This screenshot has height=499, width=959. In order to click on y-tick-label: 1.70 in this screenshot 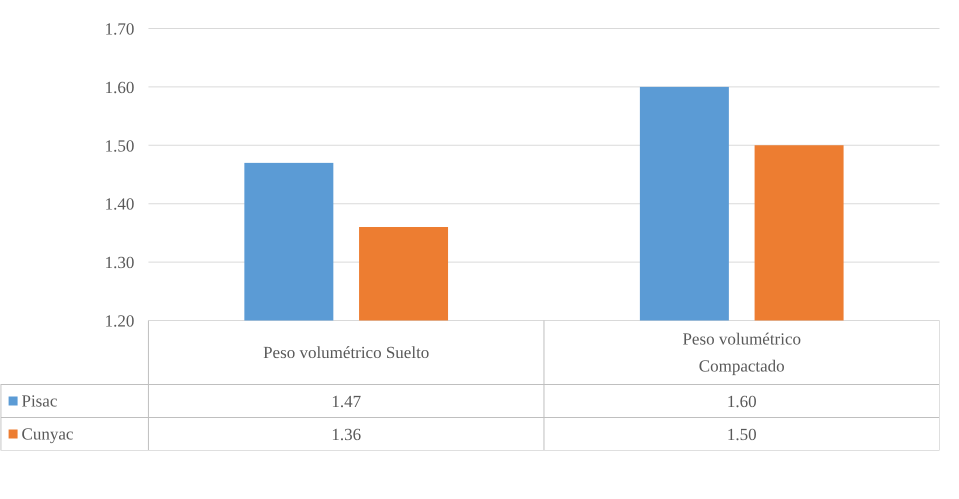, I will do `click(119, 29)`.